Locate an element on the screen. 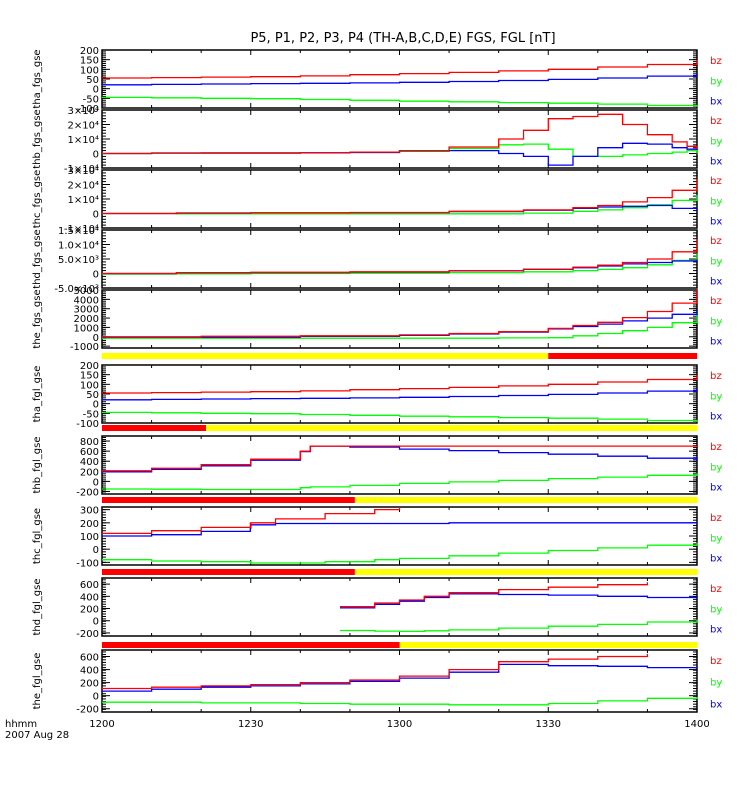 This screenshot has height=800, width=750. y-axis-label: thd_fgl_gse is located at coordinates (37, 607).